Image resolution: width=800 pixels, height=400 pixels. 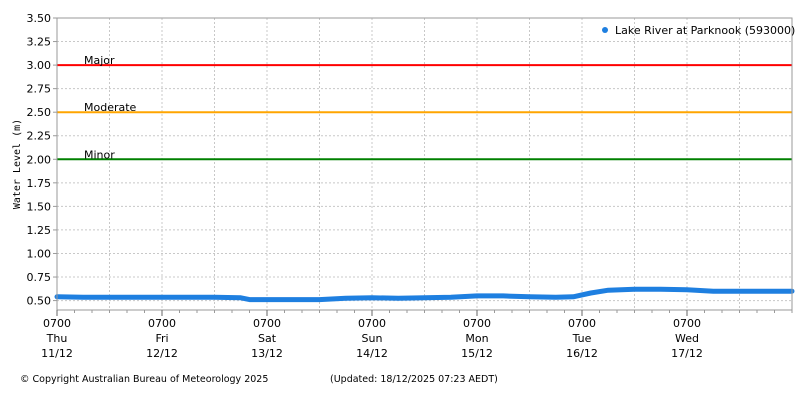 What do you see at coordinates (39, 277) in the screenshot?
I see `y-tick-label: 0.75` at bounding box center [39, 277].